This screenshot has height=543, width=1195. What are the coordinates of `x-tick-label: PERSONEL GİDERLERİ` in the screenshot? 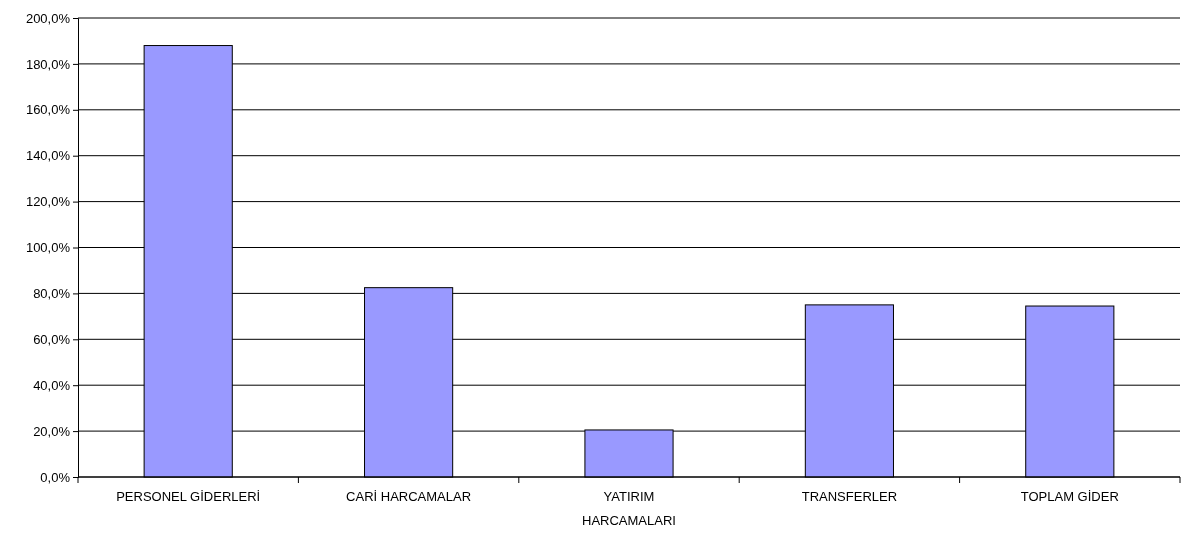 It's located at (188, 496).